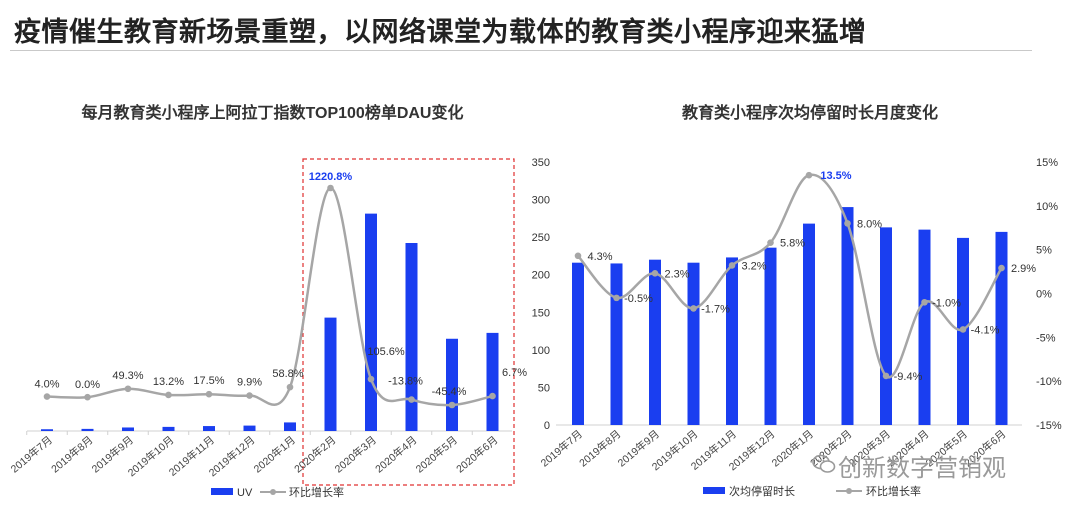 Image resolution: width=1080 pixels, height=510 pixels. I want to click on chart1-title: 每月教育类小程序上阿拉丁指数TOP100榜单DAU变化, so click(272, 113).